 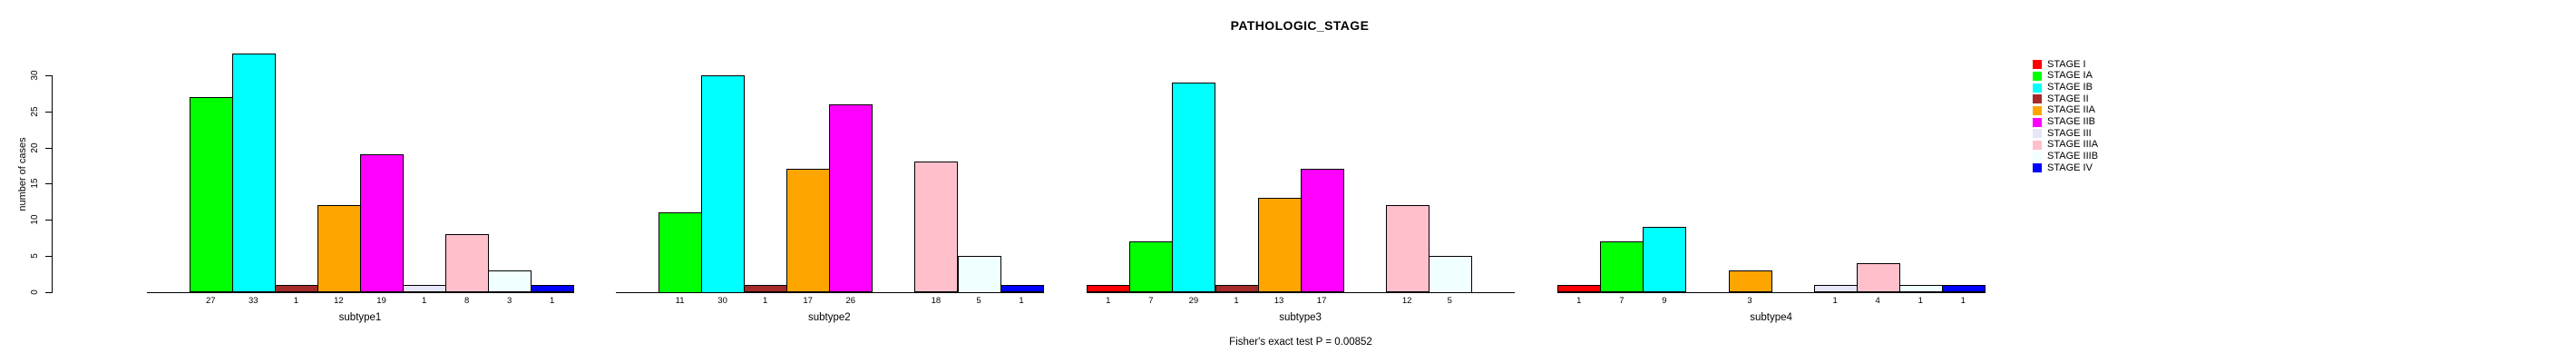 I want to click on legend-item-stage-iiia: STAGE IIIA, so click(x=2065, y=145).